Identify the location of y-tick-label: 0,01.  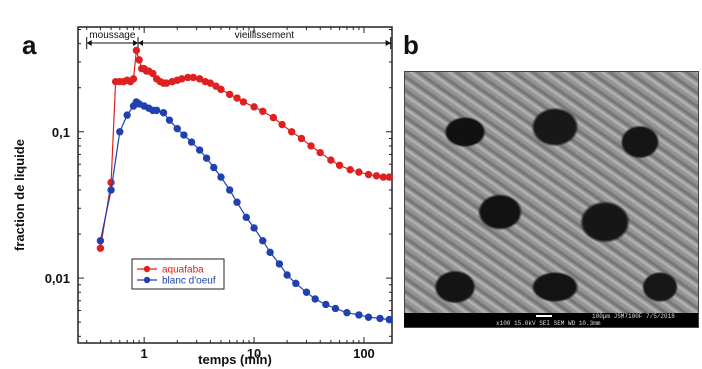
(57, 278).